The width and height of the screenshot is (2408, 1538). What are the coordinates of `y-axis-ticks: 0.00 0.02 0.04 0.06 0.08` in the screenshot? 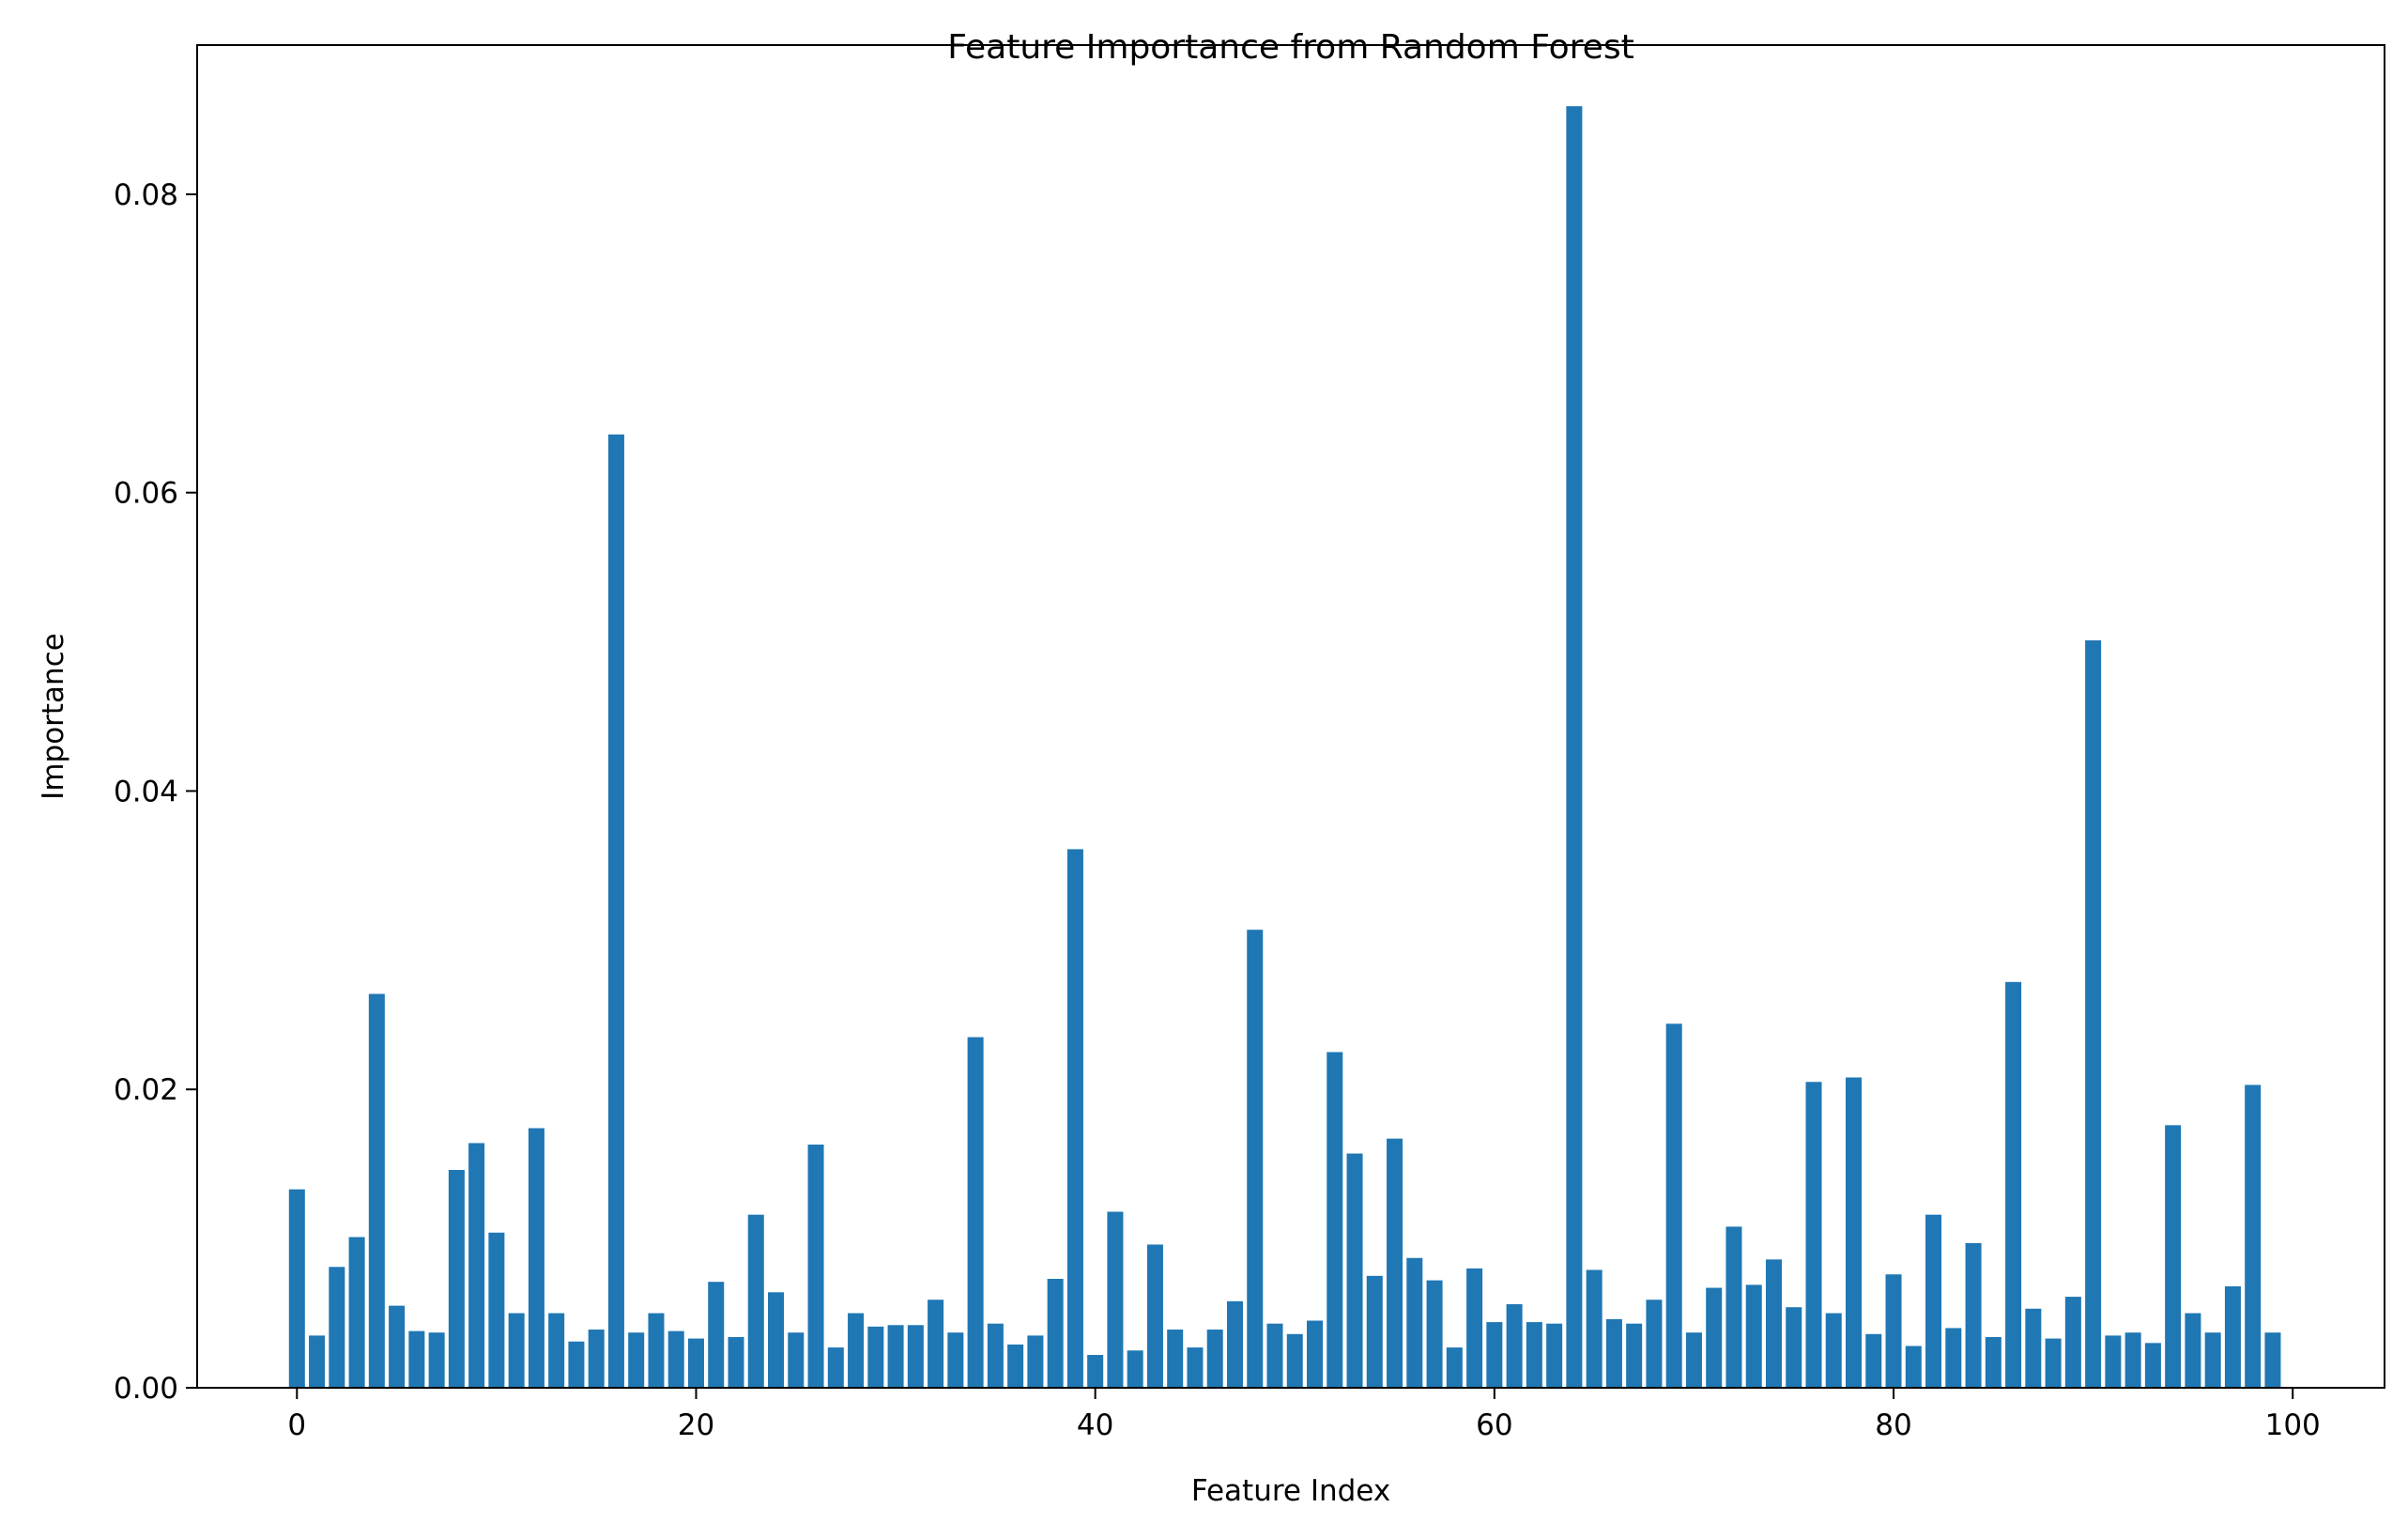 It's located at (155, 792).